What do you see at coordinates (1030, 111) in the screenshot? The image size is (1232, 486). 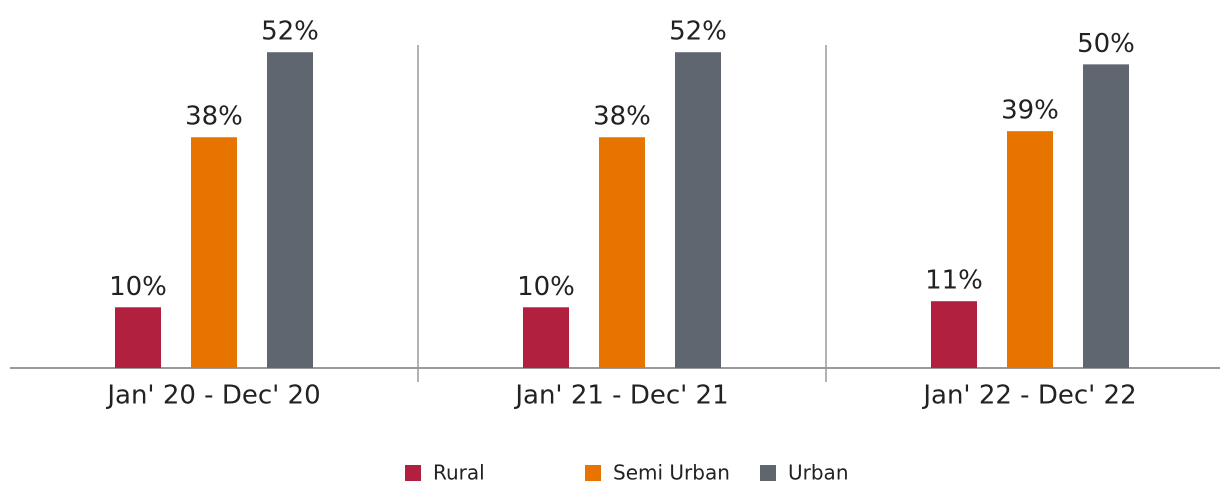 I see `data-label: 39%` at bounding box center [1030, 111].